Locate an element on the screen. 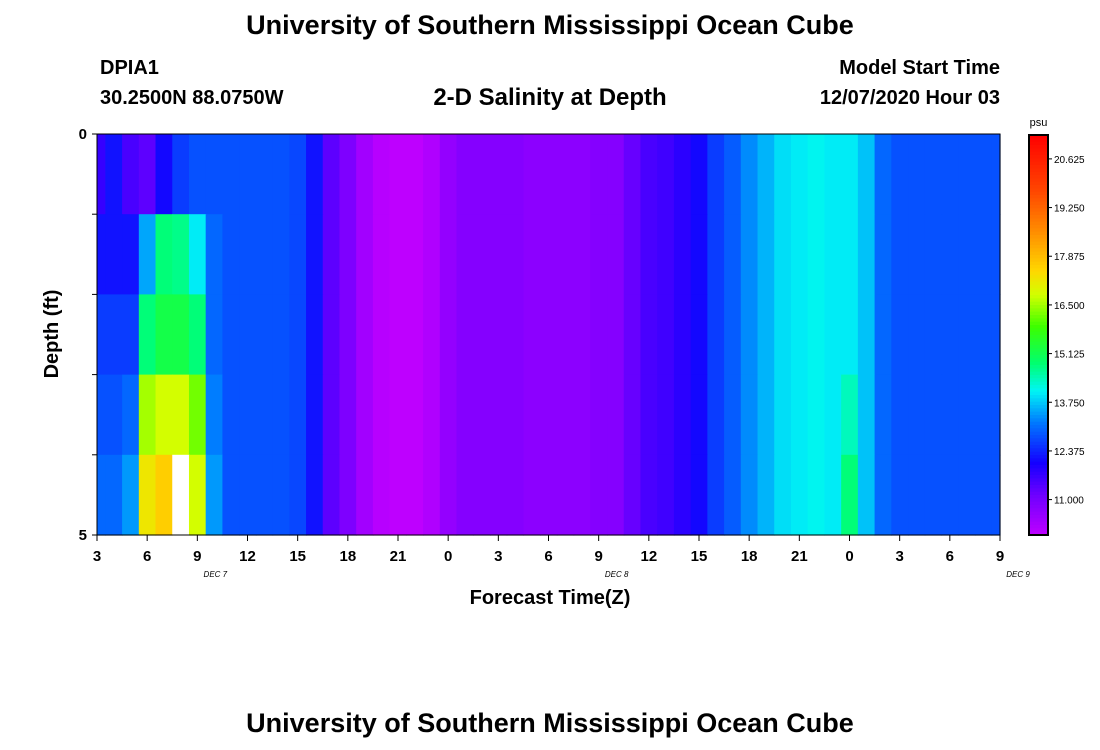 The height and width of the screenshot is (750, 1100). x-tick-label: 3 is located at coordinates (899, 556).